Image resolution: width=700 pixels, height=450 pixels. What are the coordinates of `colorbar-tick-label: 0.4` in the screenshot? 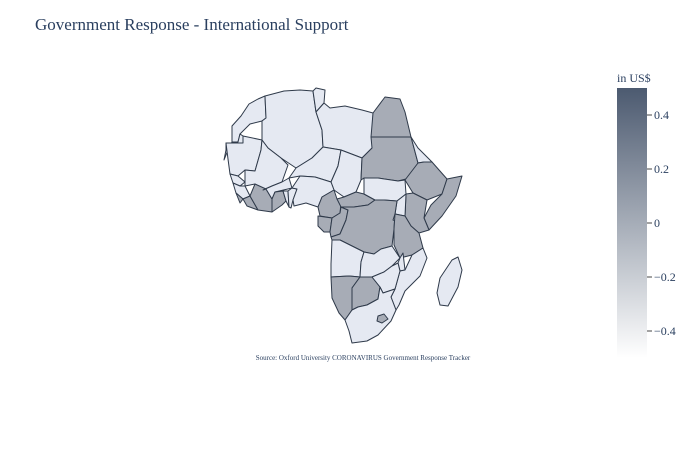 It's located at (661, 115).